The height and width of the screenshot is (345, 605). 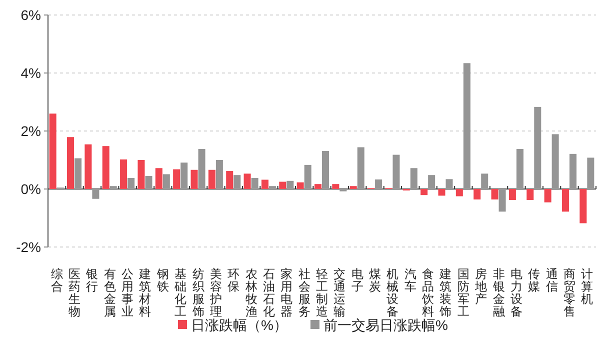 I want to click on x-tick-label: 非银金融, so click(x=498, y=292).